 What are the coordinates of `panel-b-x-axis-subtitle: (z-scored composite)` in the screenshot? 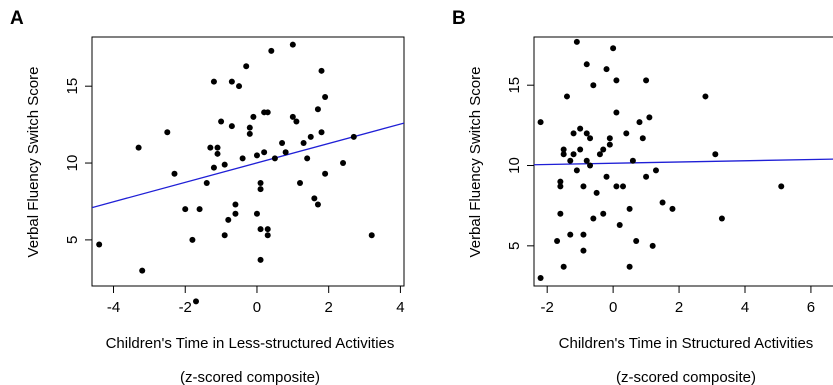 It's located at (686, 377).